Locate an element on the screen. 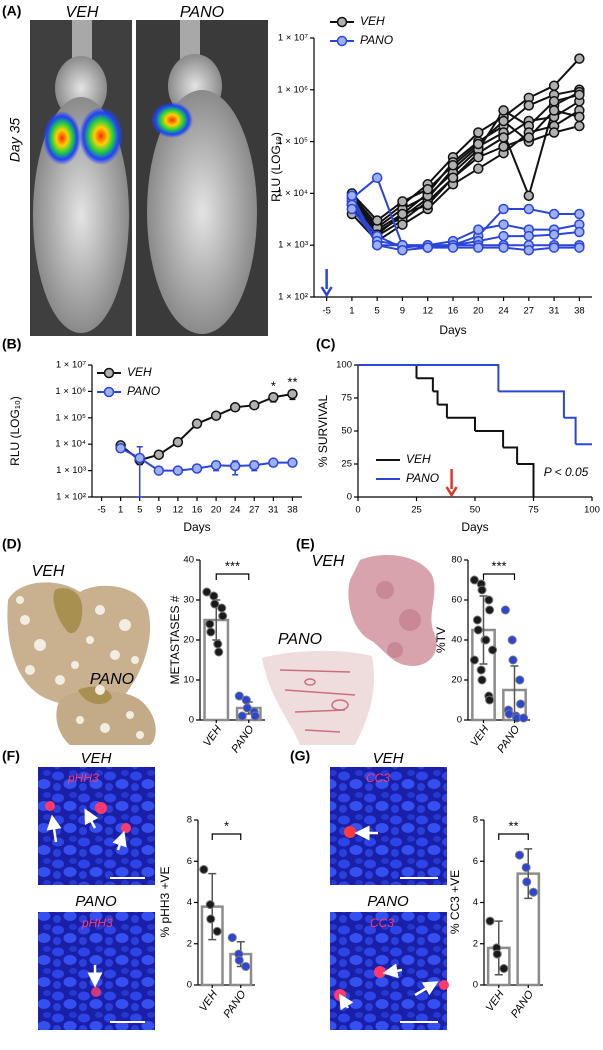 The image size is (603, 1050). error-bar is located at coordinates (483, 630).